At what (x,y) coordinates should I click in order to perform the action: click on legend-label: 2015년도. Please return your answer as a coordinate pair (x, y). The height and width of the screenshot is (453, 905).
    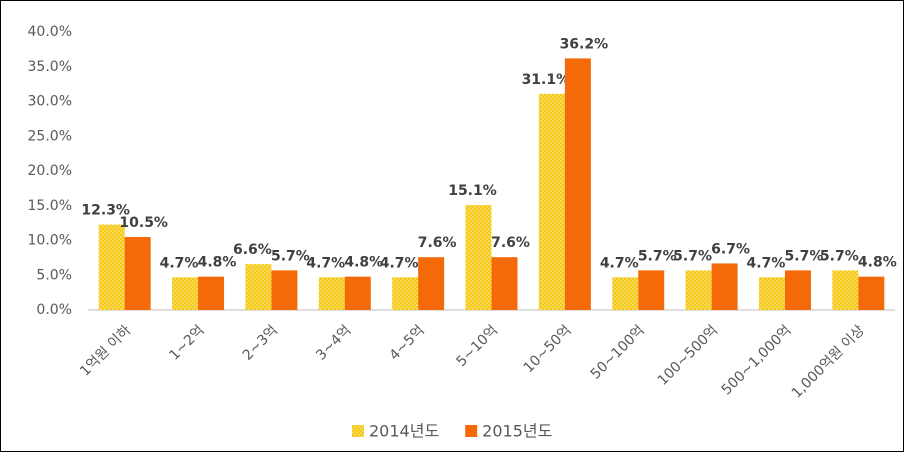
    Looking at the image, I should click on (517, 431).